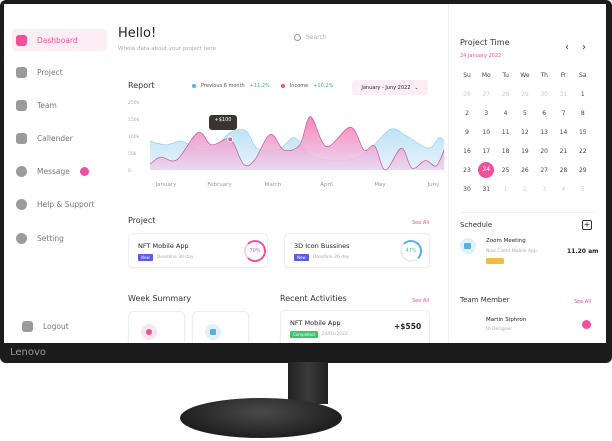  Describe the element at coordinates (59, 171) in the screenshot. I see `sidebar-item-message: Message` at that location.